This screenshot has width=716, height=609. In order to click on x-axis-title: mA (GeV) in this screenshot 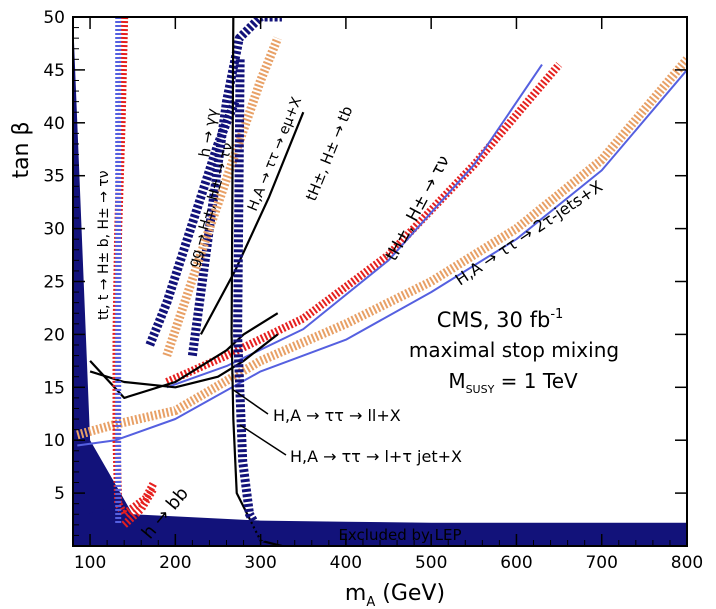, I will do `click(395, 595)`.